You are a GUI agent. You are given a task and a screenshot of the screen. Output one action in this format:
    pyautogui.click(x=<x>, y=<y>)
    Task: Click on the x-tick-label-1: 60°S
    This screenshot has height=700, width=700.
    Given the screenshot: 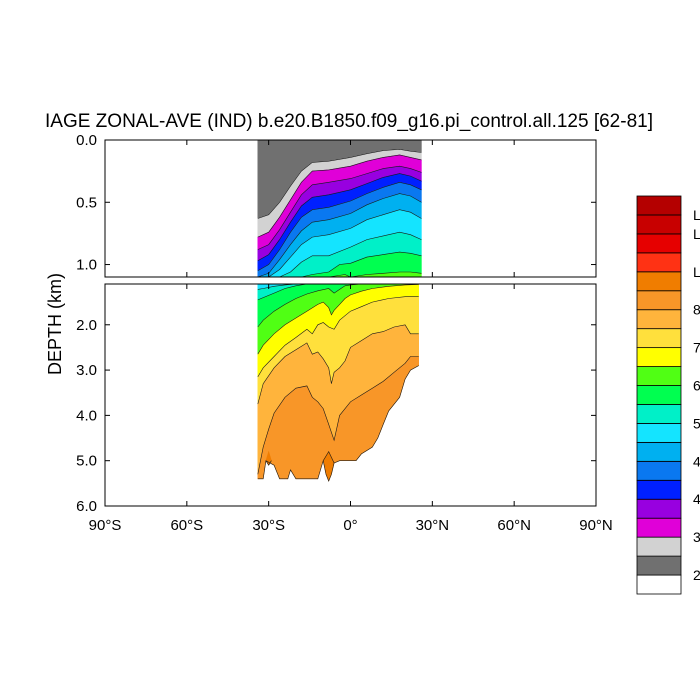 What is the action you would take?
    pyautogui.click(x=186, y=525)
    